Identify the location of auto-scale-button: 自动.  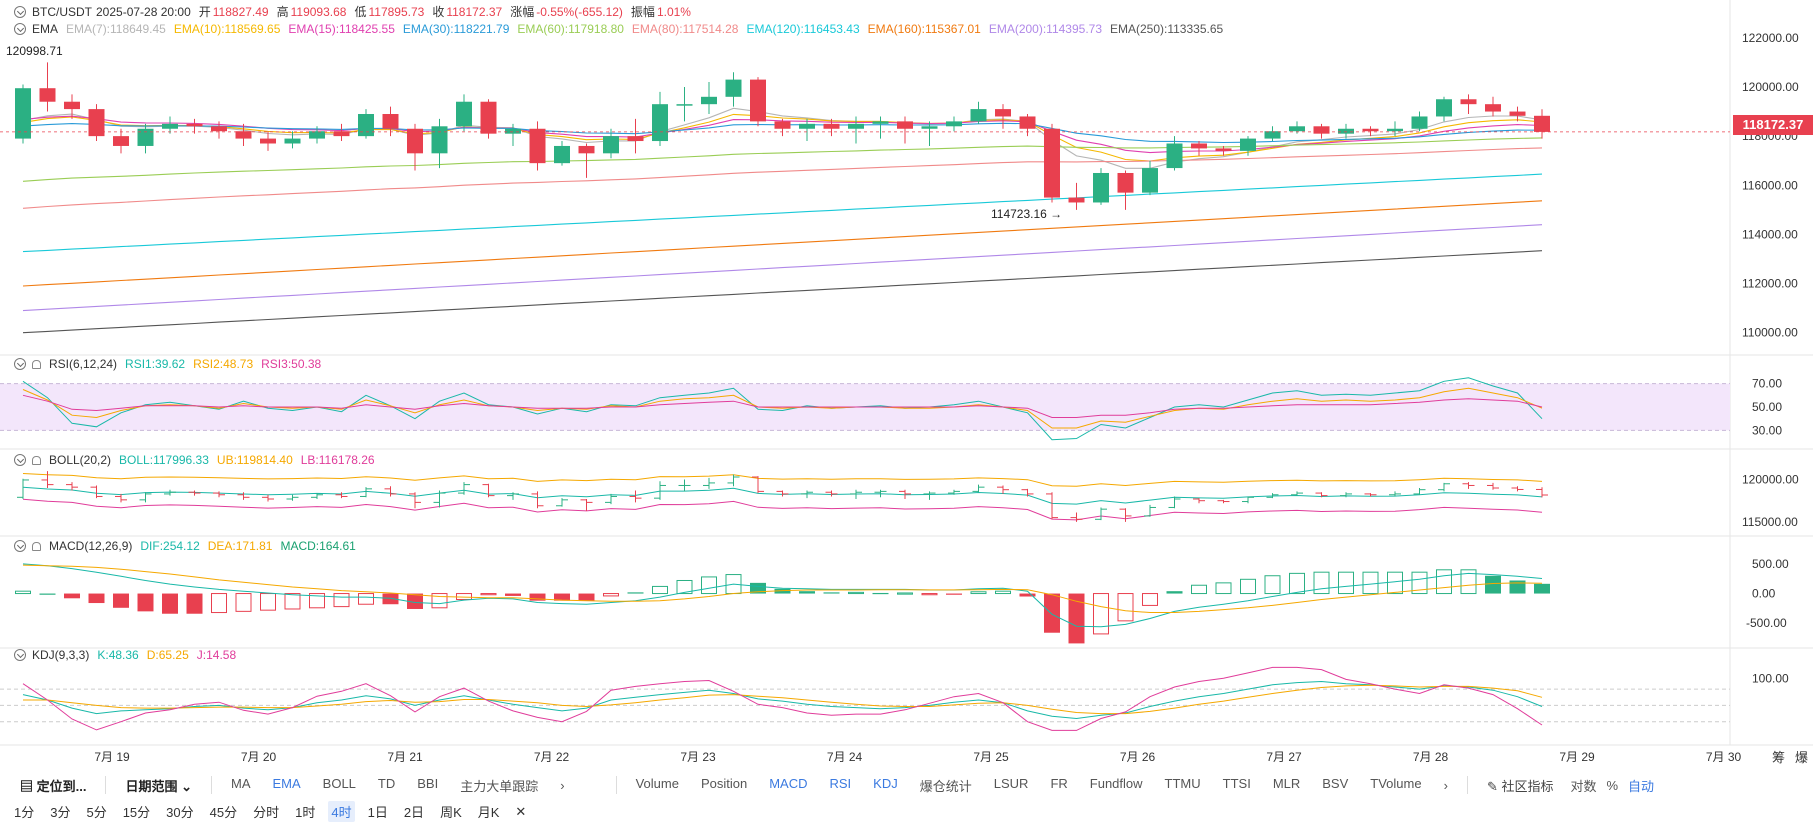
(1641, 786).